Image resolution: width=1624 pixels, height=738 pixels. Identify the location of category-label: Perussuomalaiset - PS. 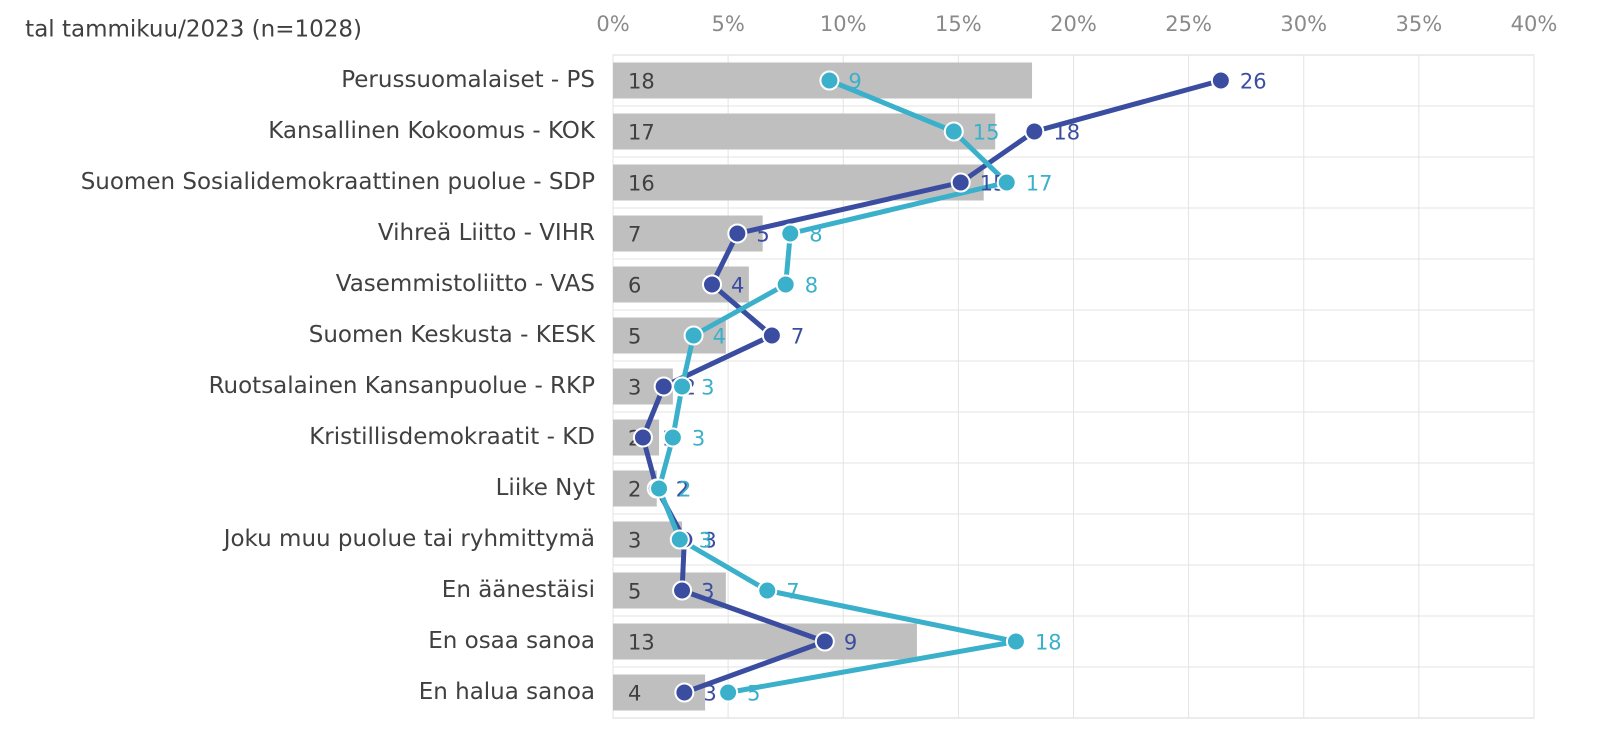
(468, 80).